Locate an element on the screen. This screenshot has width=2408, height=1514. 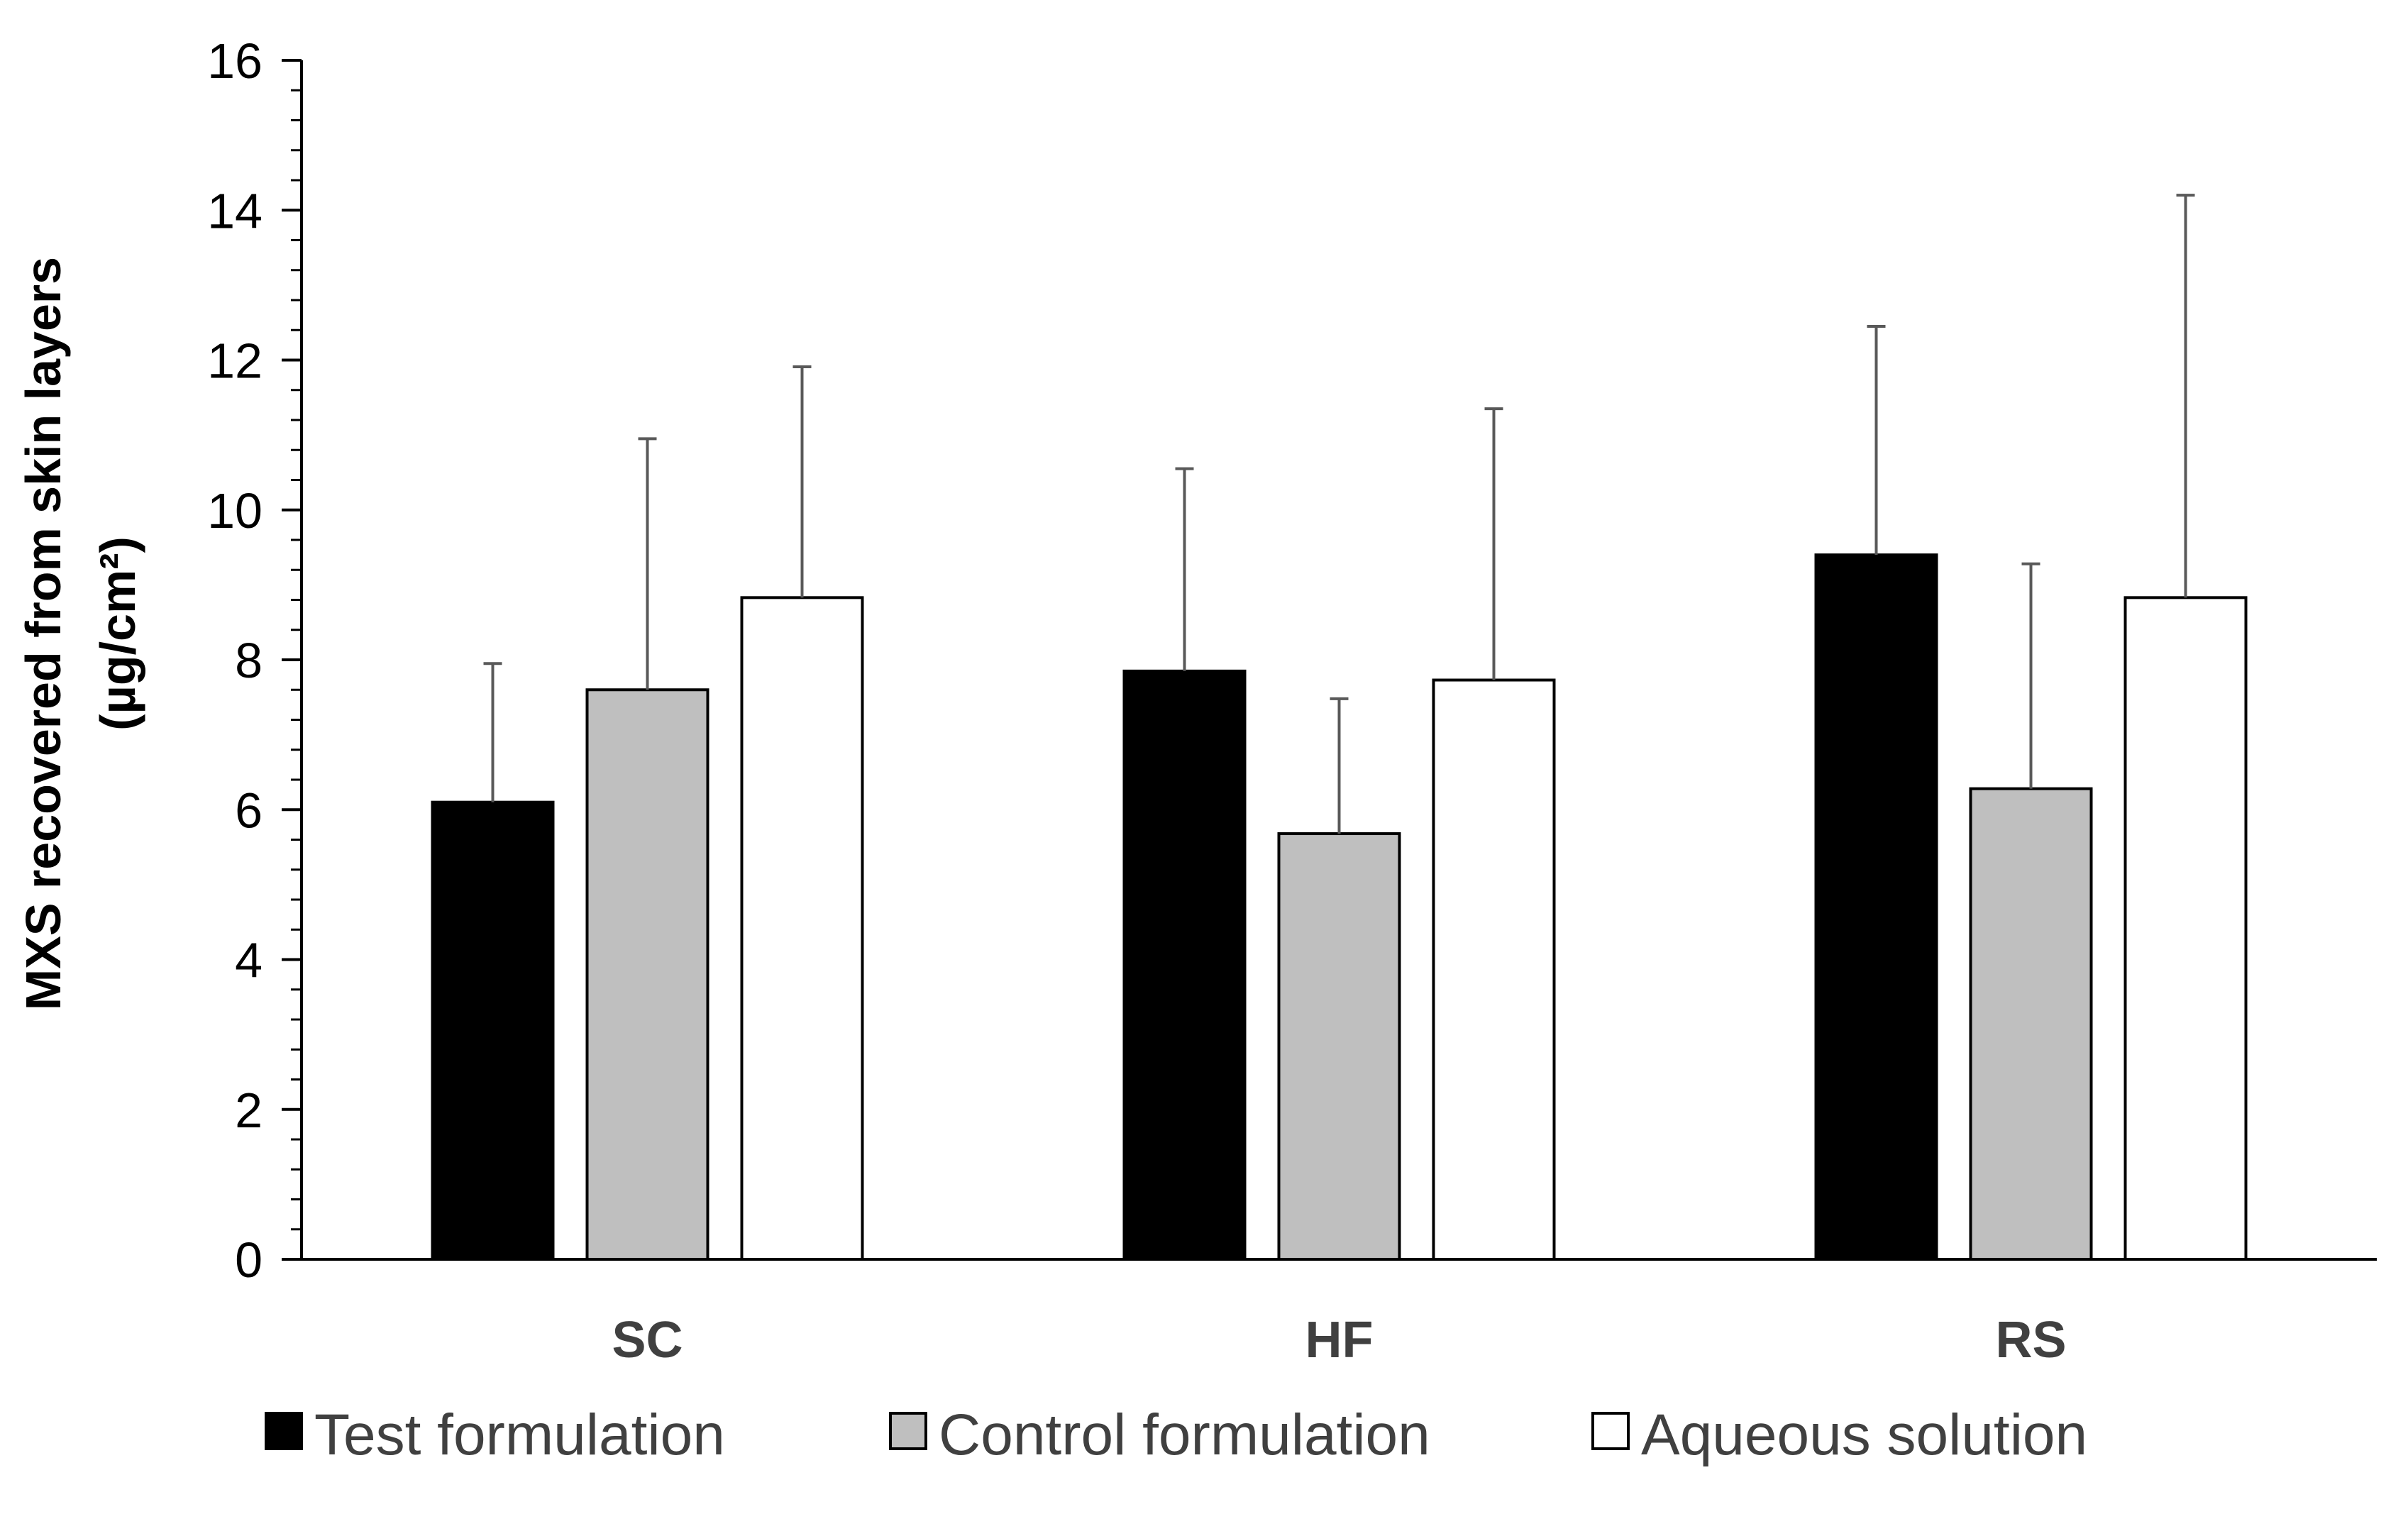
y-tick-label: 12 is located at coordinates (235, 361).